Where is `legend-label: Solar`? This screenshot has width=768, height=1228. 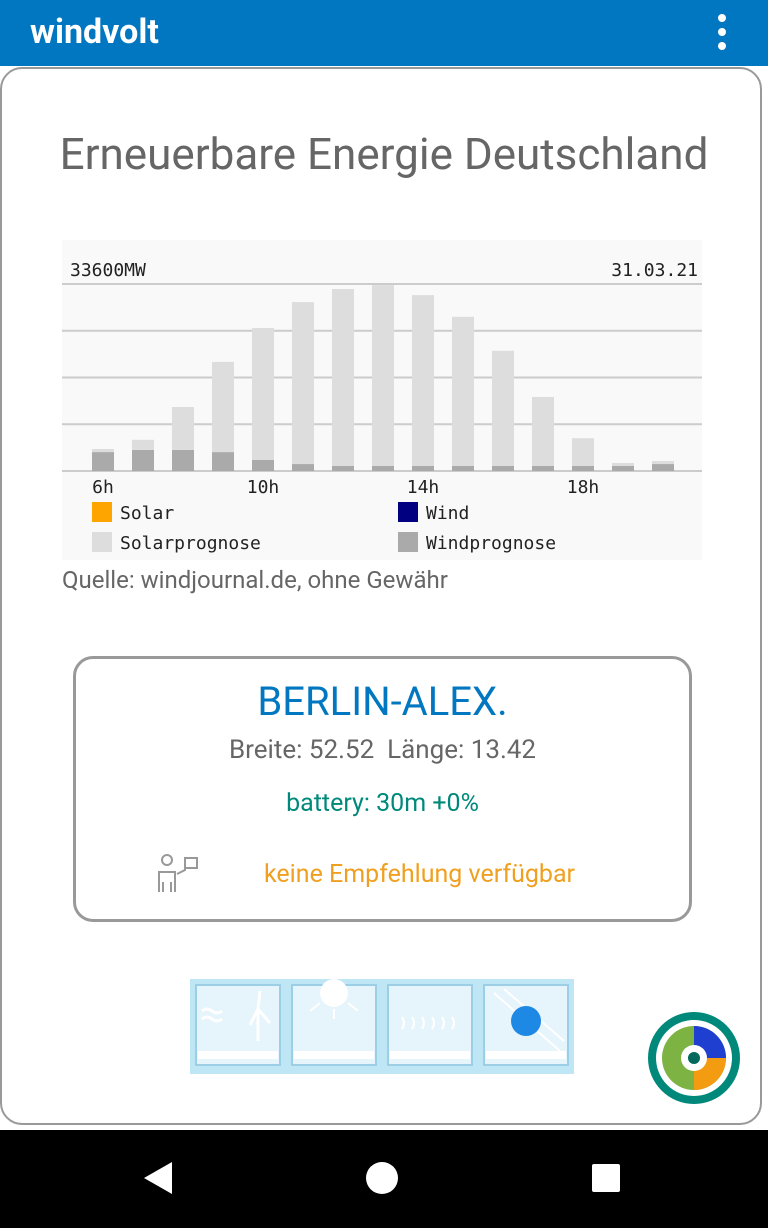
legend-label: Solar is located at coordinates (147, 513).